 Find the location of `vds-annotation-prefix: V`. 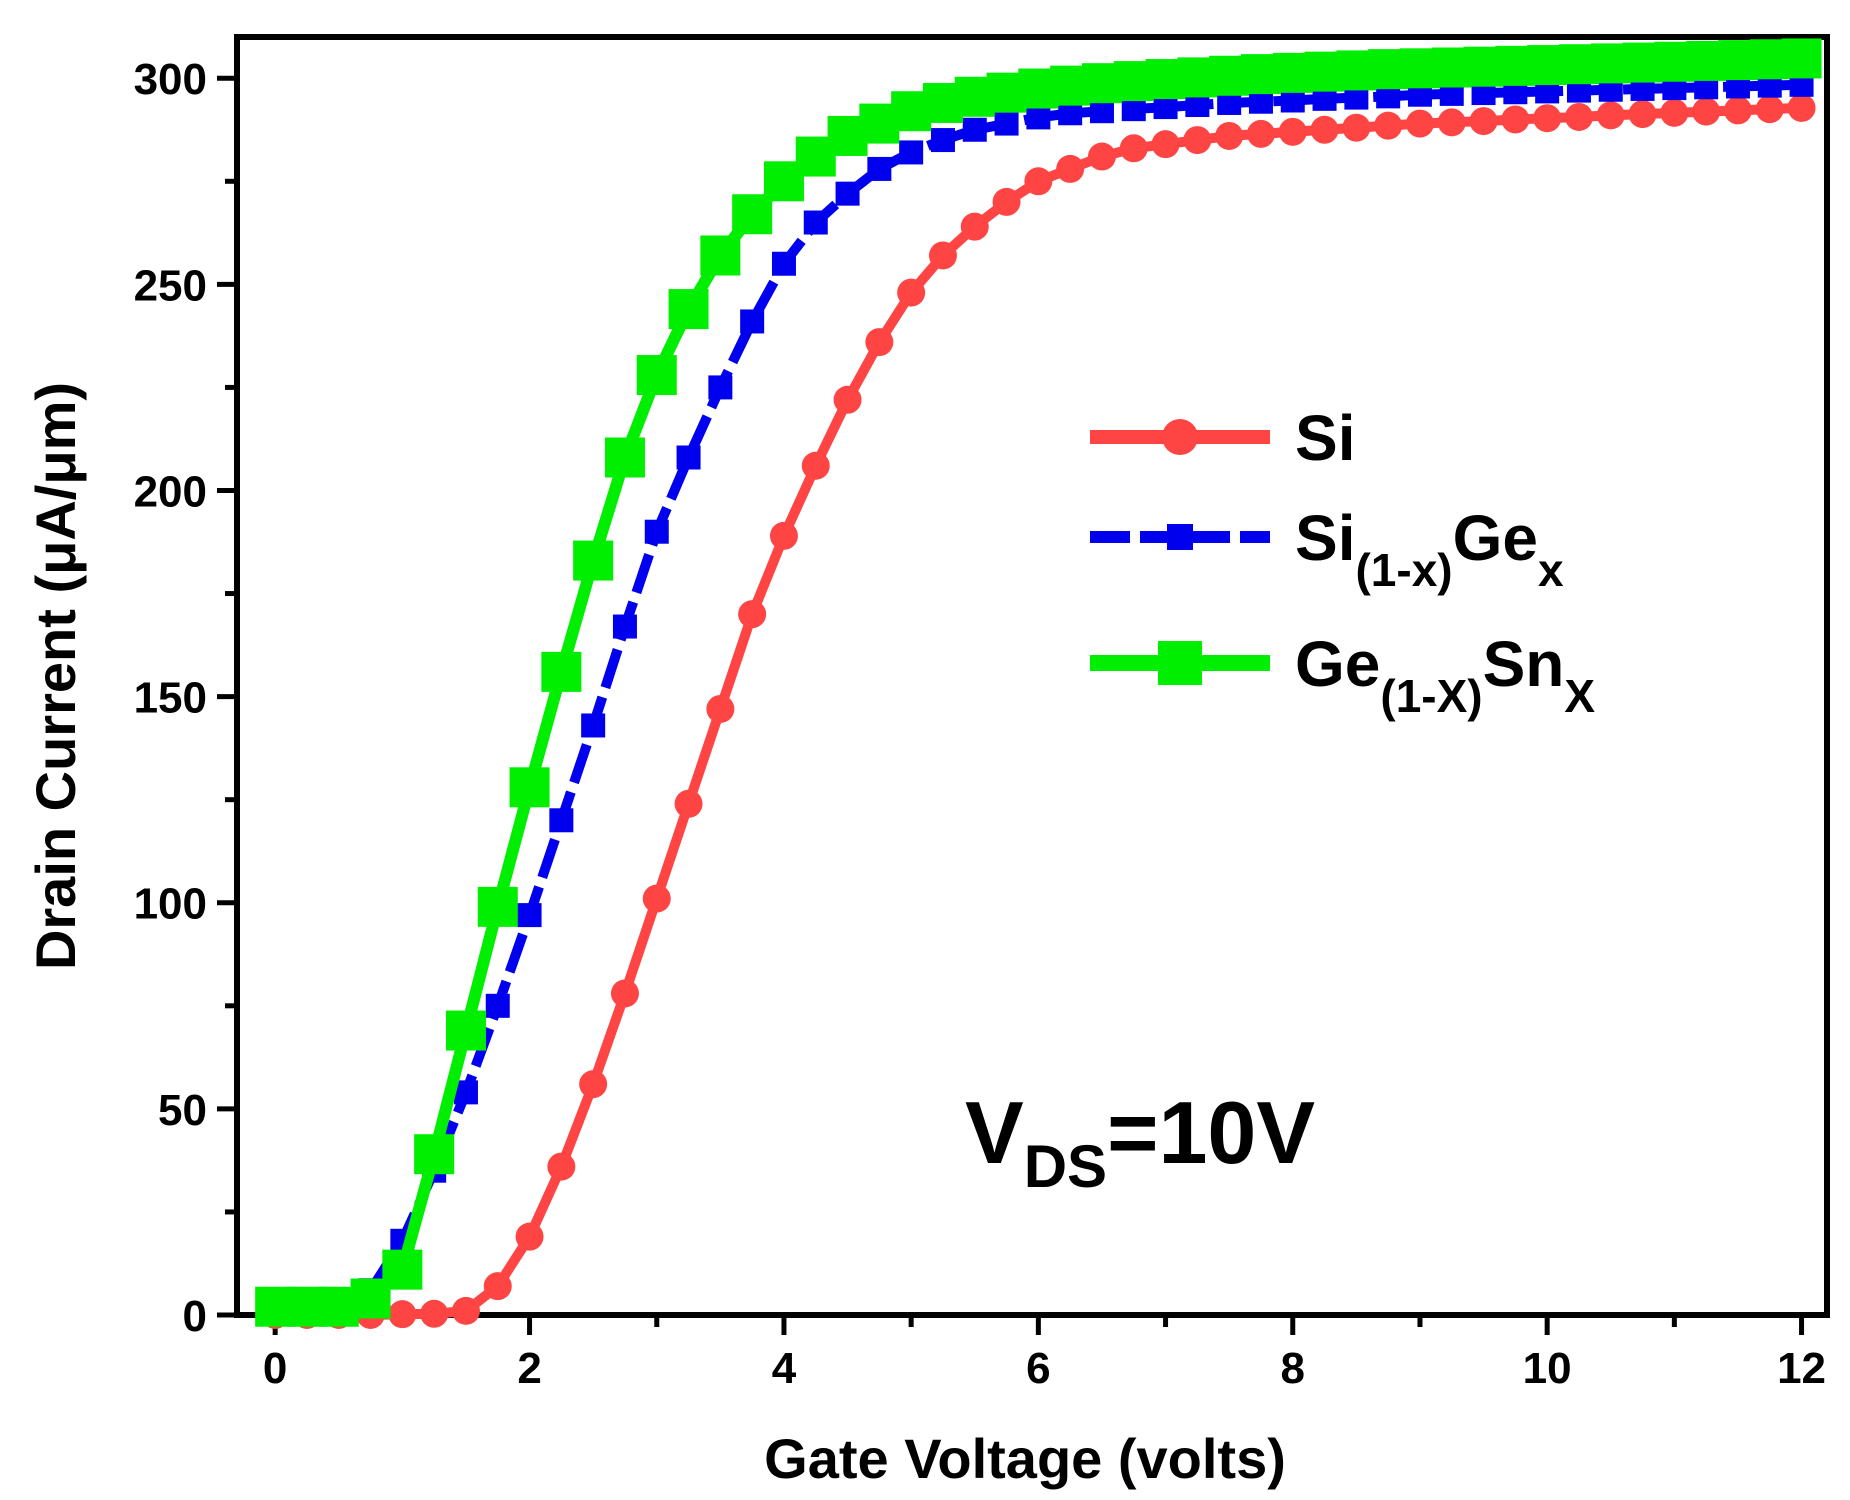

vds-annotation-prefix: V is located at coordinates (994, 1132).